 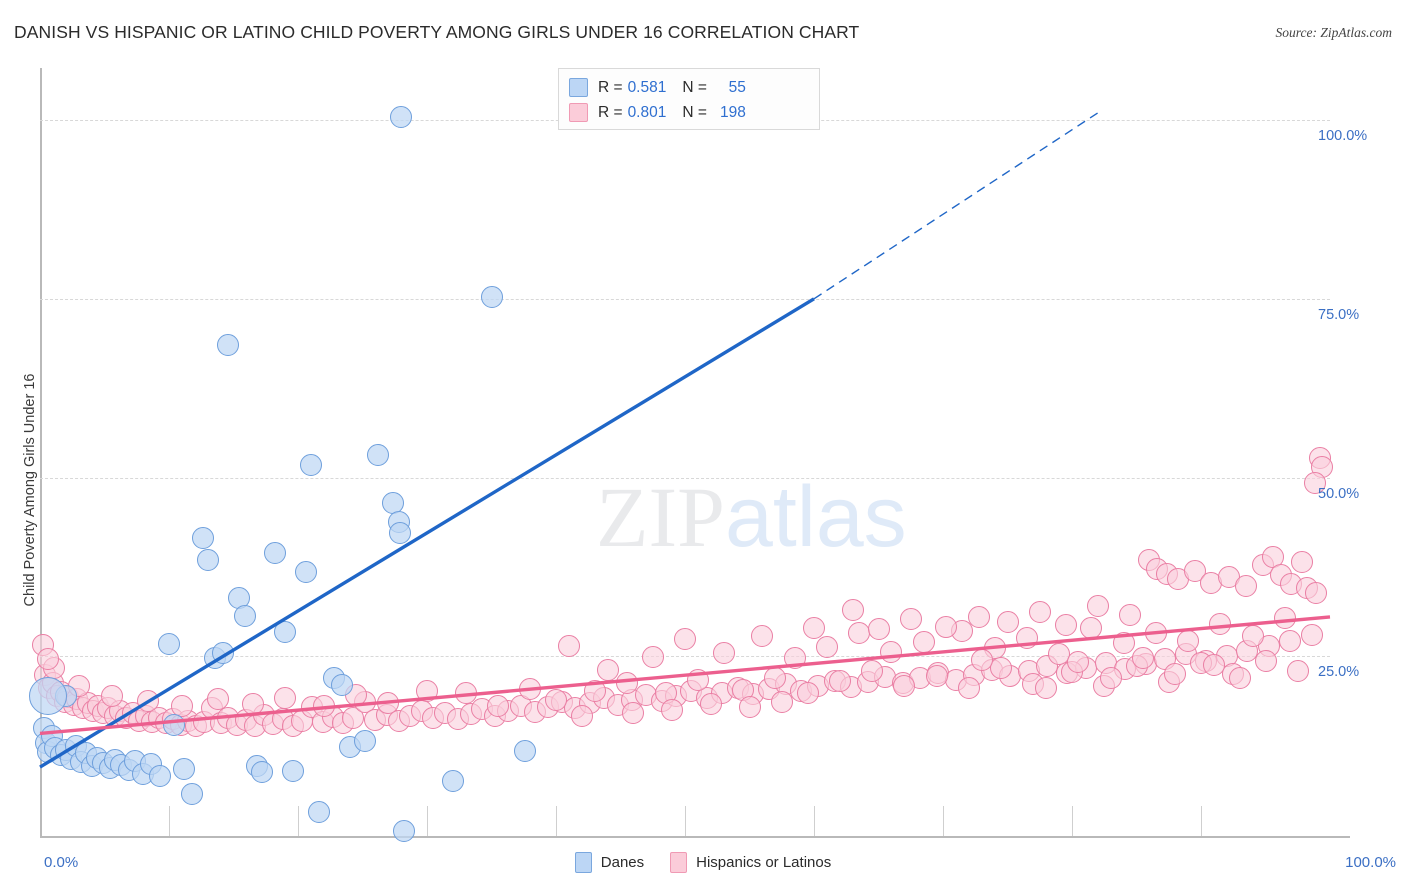 What do you see at coordinates (647, 112) in the screenshot?
I see `stats-r-value-hispanics: 0.801` at bounding box center [647, 112].